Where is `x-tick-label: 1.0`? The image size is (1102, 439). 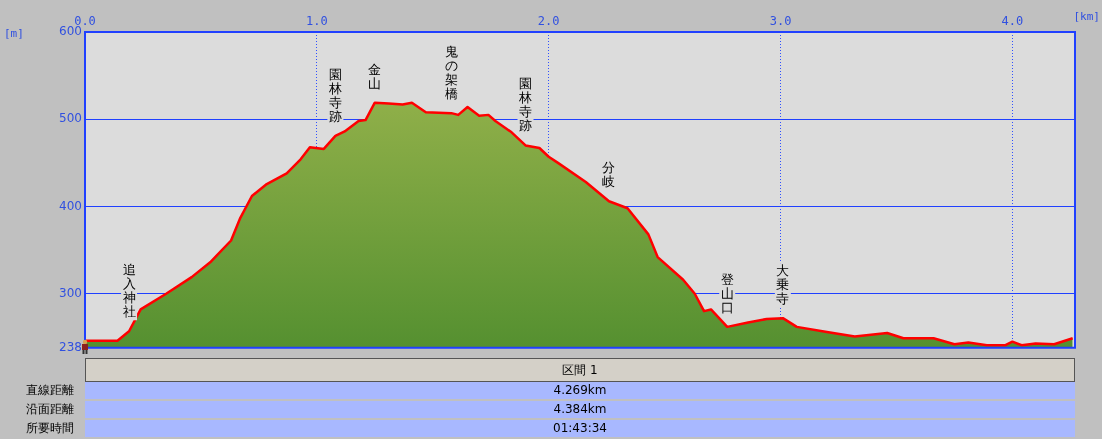
x-tick-label: 1.0 is located at coordinates (317, 20).